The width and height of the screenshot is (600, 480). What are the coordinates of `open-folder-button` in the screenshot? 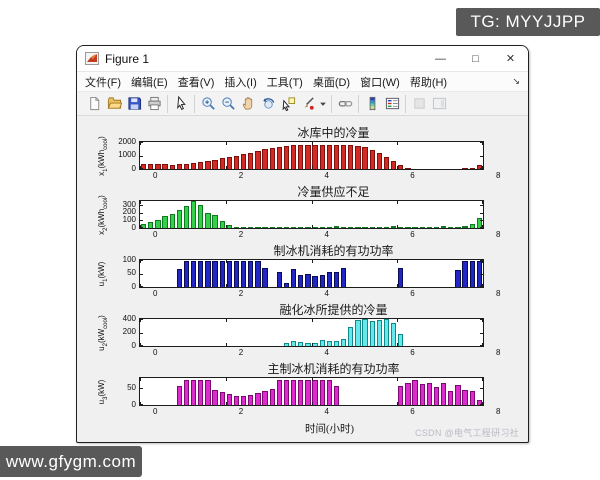 It's located at (114, 104).